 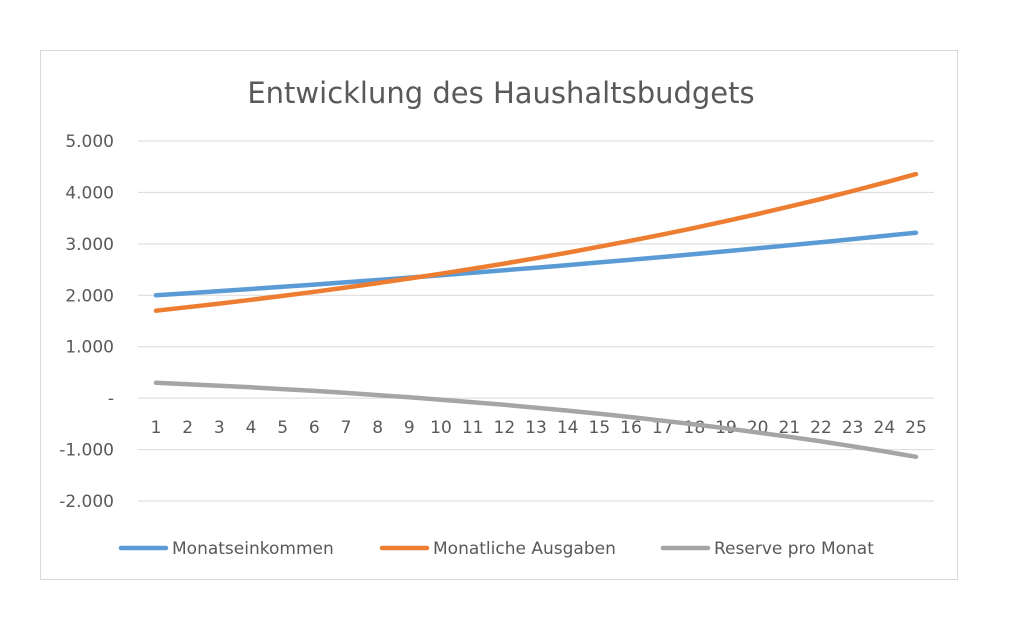 I want to click on x-tick-label: 25, so click(x=916, y=428).